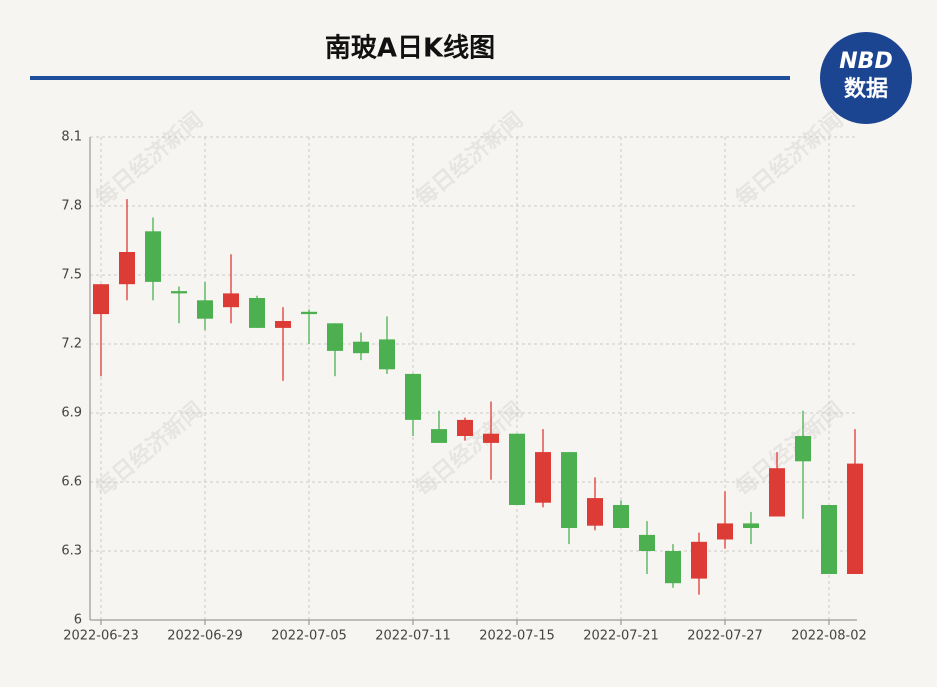 The height and width of the screenshot is (687, 937). I want to click on logo-circle, so click(866, 78).